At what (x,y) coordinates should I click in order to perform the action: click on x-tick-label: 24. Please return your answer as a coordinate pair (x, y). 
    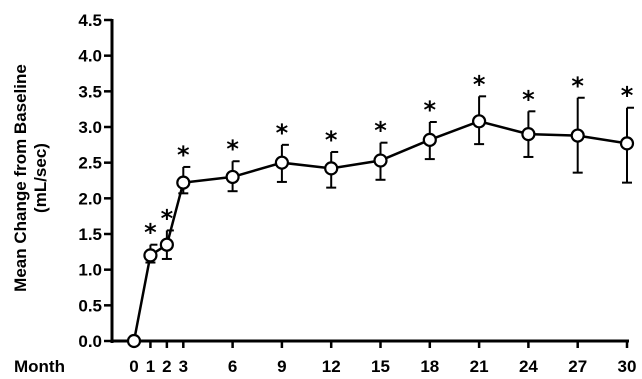
    Looking at the image, I should click on (528, 366).